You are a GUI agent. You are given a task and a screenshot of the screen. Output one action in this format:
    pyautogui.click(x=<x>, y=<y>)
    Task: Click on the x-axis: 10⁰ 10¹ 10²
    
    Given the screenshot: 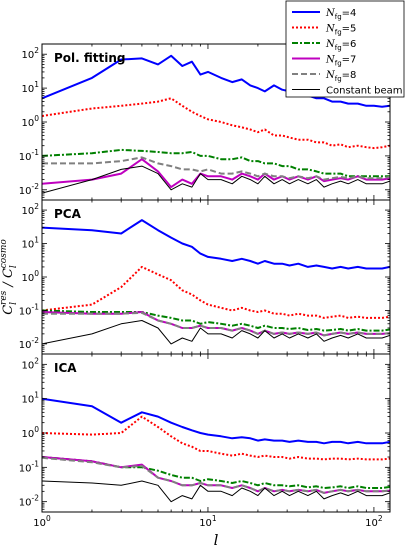 What is the action you would take?
    pyautogui.click(x=208, y=521)
    